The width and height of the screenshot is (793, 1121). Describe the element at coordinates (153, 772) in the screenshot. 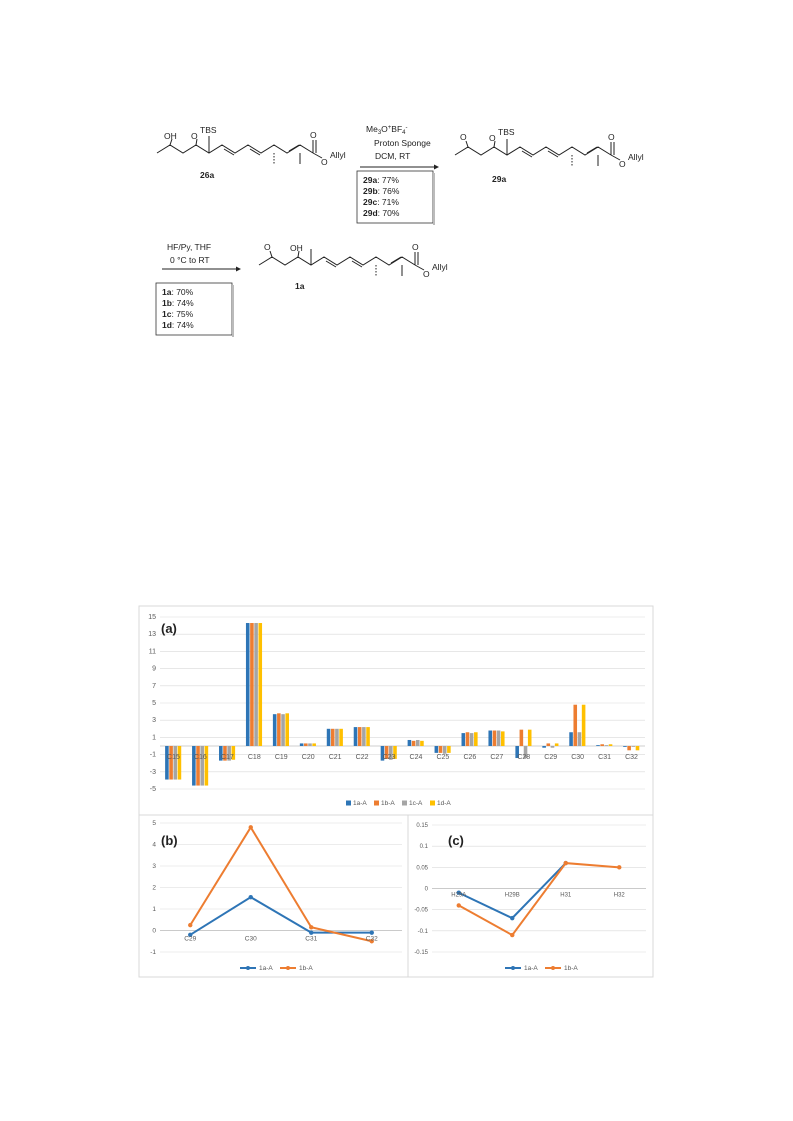

I see `y-tick-label: -3` at that location.